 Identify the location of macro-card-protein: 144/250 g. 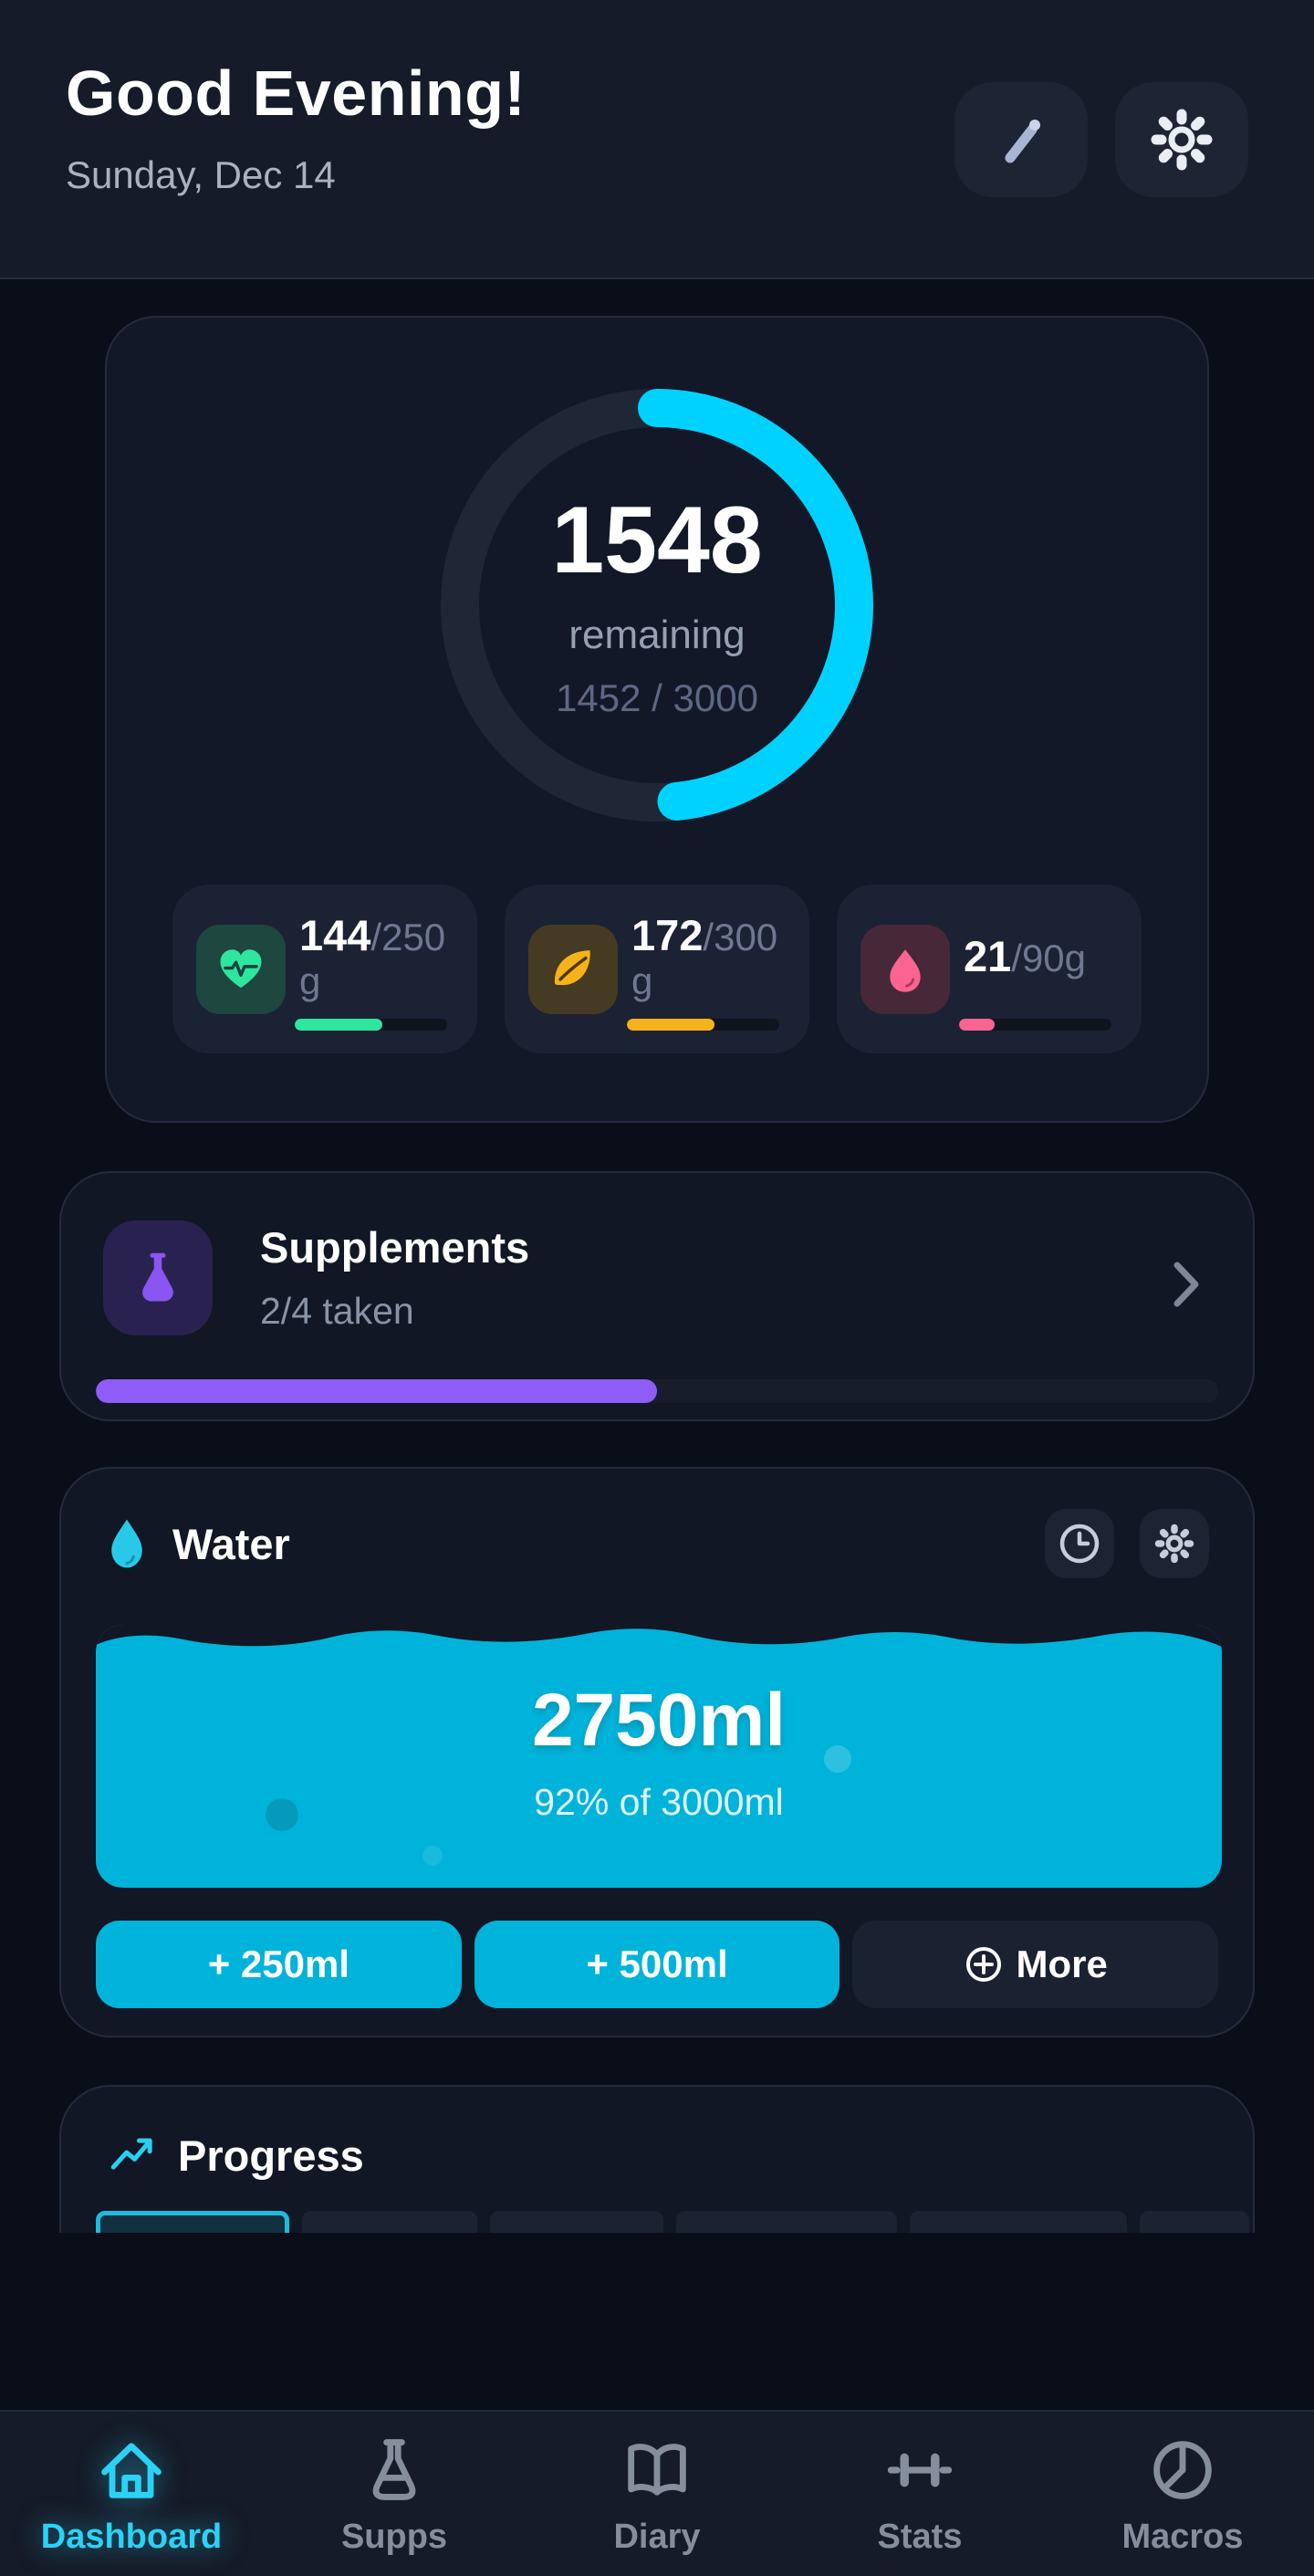
(324, 969).